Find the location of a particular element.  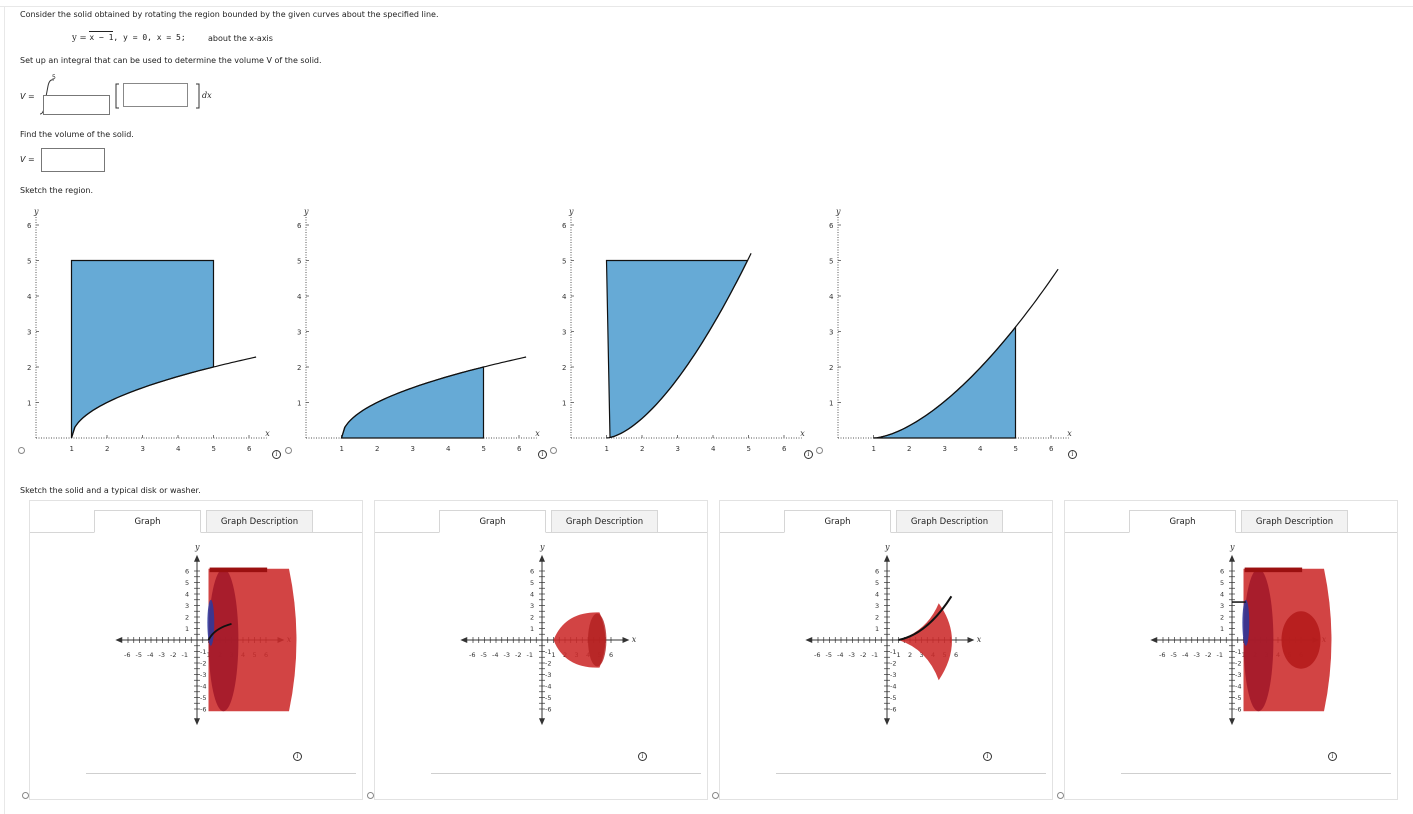

volume-label-2: V = is located at coordinates (27, 159).